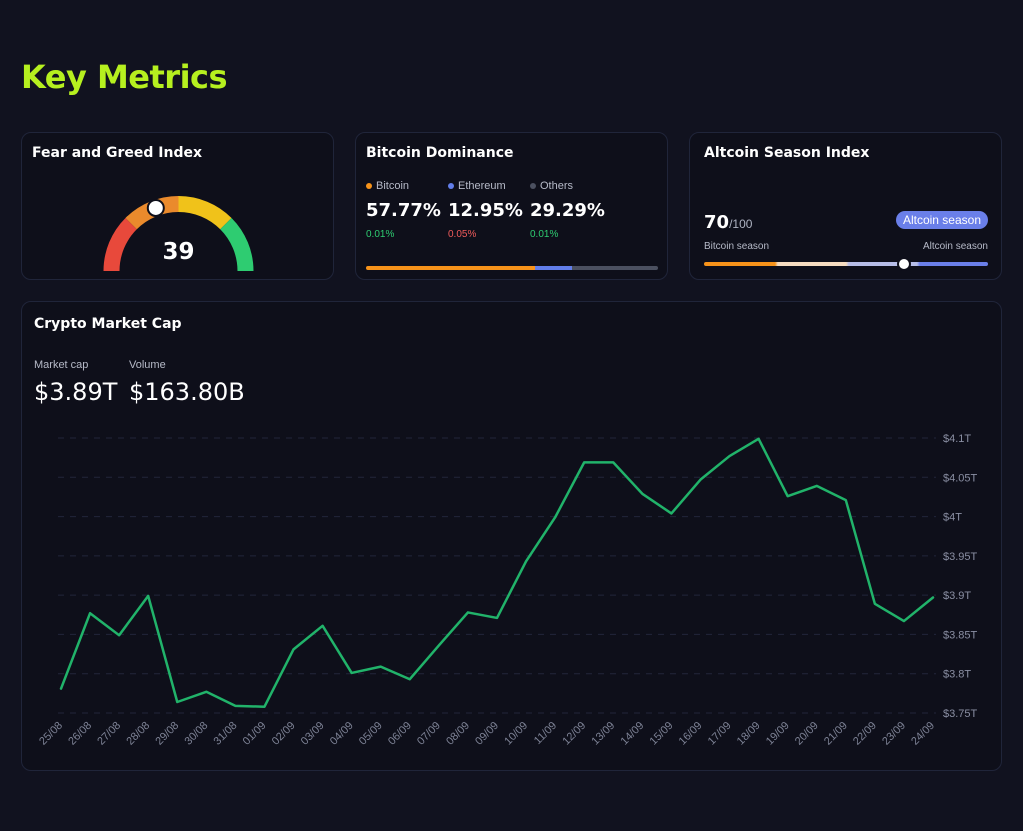  What do you see at coordinates (846, 264) in the screenshot?
I see `altcoin-season-track` at bounding box center [846, 264].